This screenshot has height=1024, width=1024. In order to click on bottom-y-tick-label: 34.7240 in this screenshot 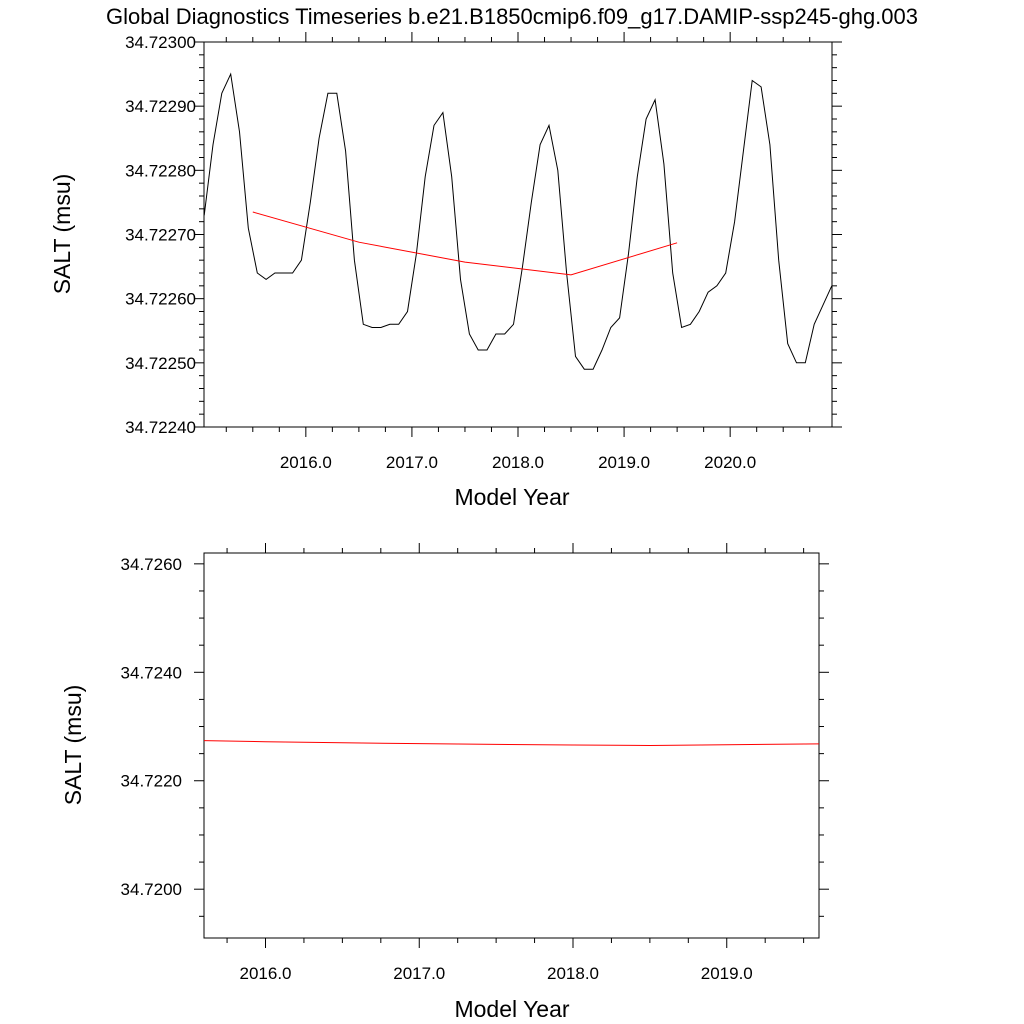, I will do `click(151, 672)`.